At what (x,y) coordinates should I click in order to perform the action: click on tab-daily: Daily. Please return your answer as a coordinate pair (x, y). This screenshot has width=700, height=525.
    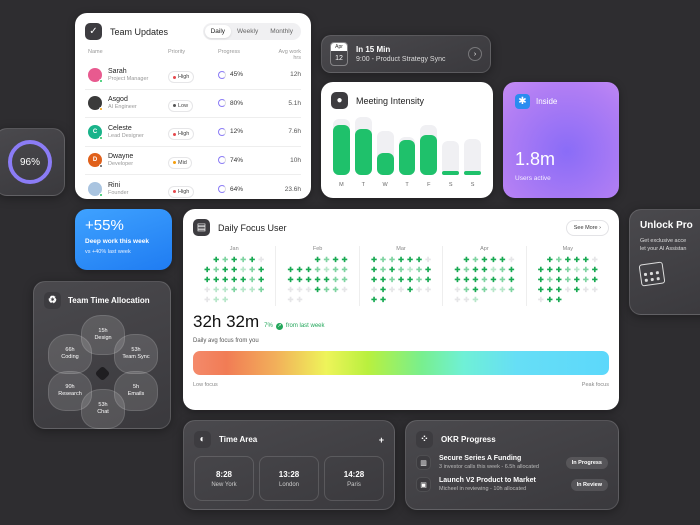
    Looking at the image, I should click on (218, 31).